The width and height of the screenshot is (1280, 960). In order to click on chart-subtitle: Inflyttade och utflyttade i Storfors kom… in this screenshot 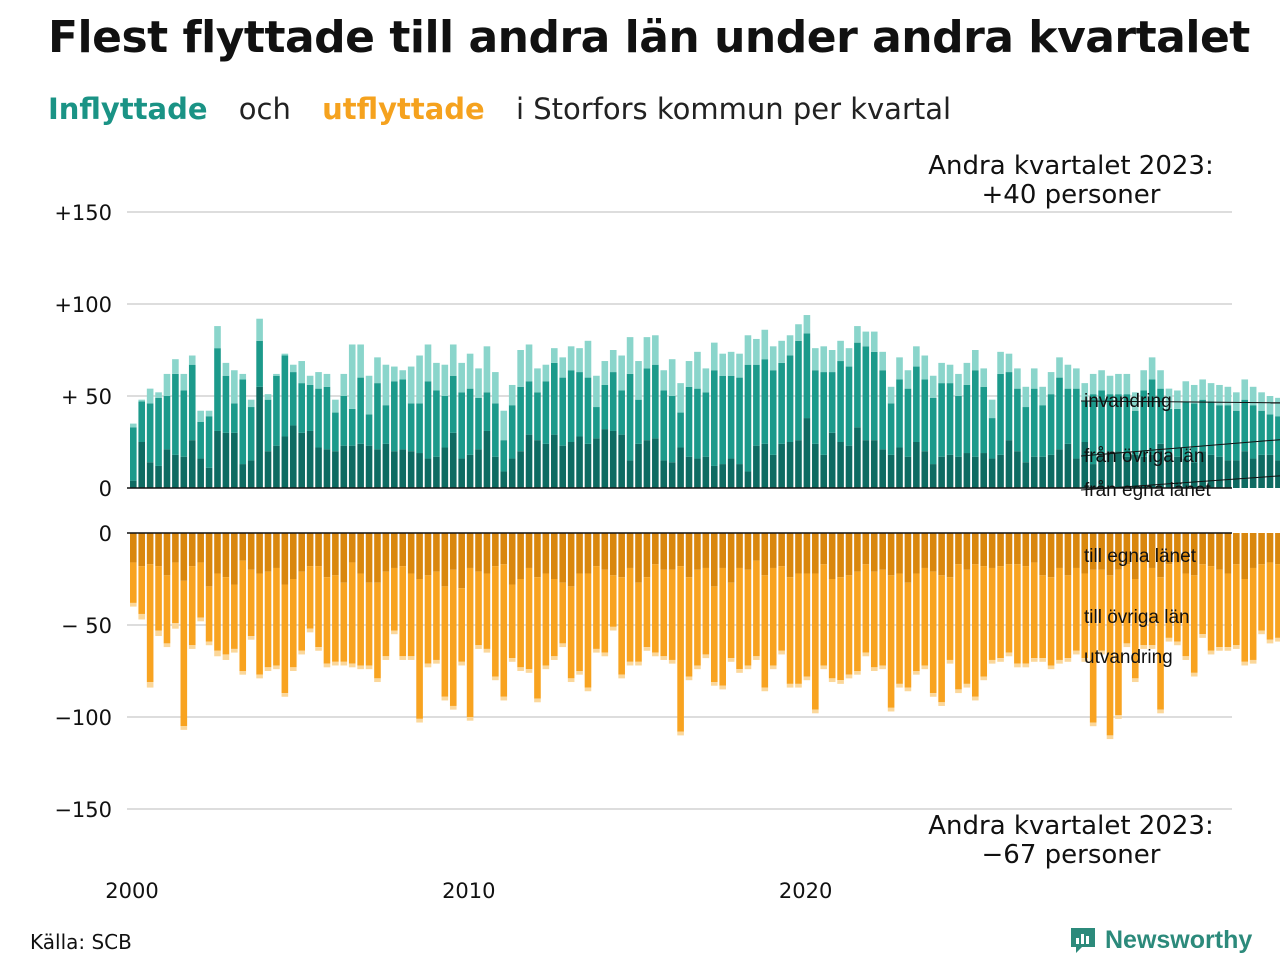, I will do `click(510, 109)`.